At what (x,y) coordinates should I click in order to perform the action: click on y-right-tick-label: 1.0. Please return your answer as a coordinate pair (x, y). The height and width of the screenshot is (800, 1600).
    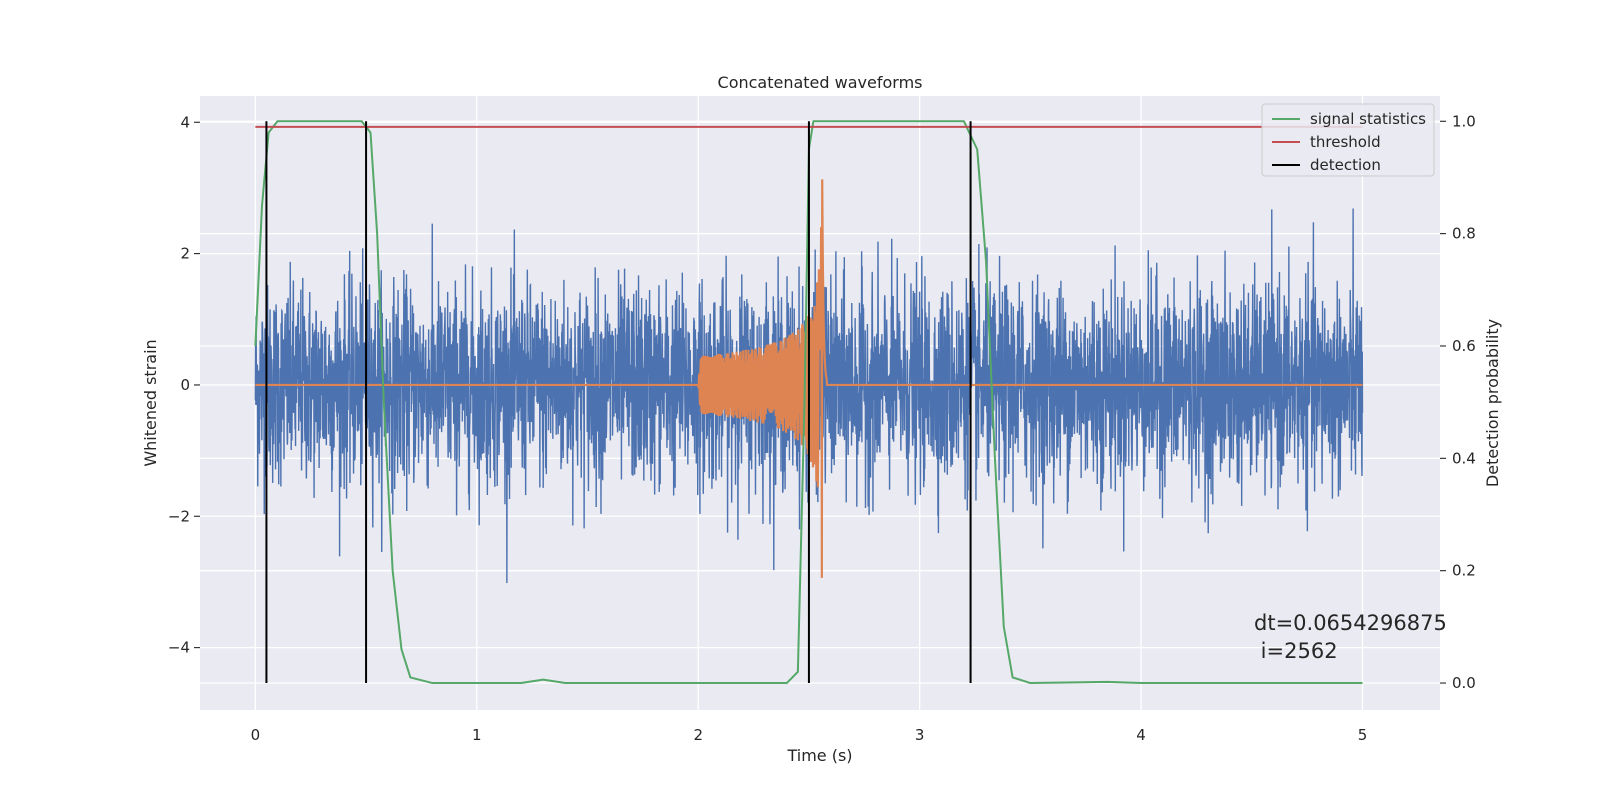
    Looking at the image, I should click on (1464, 121).